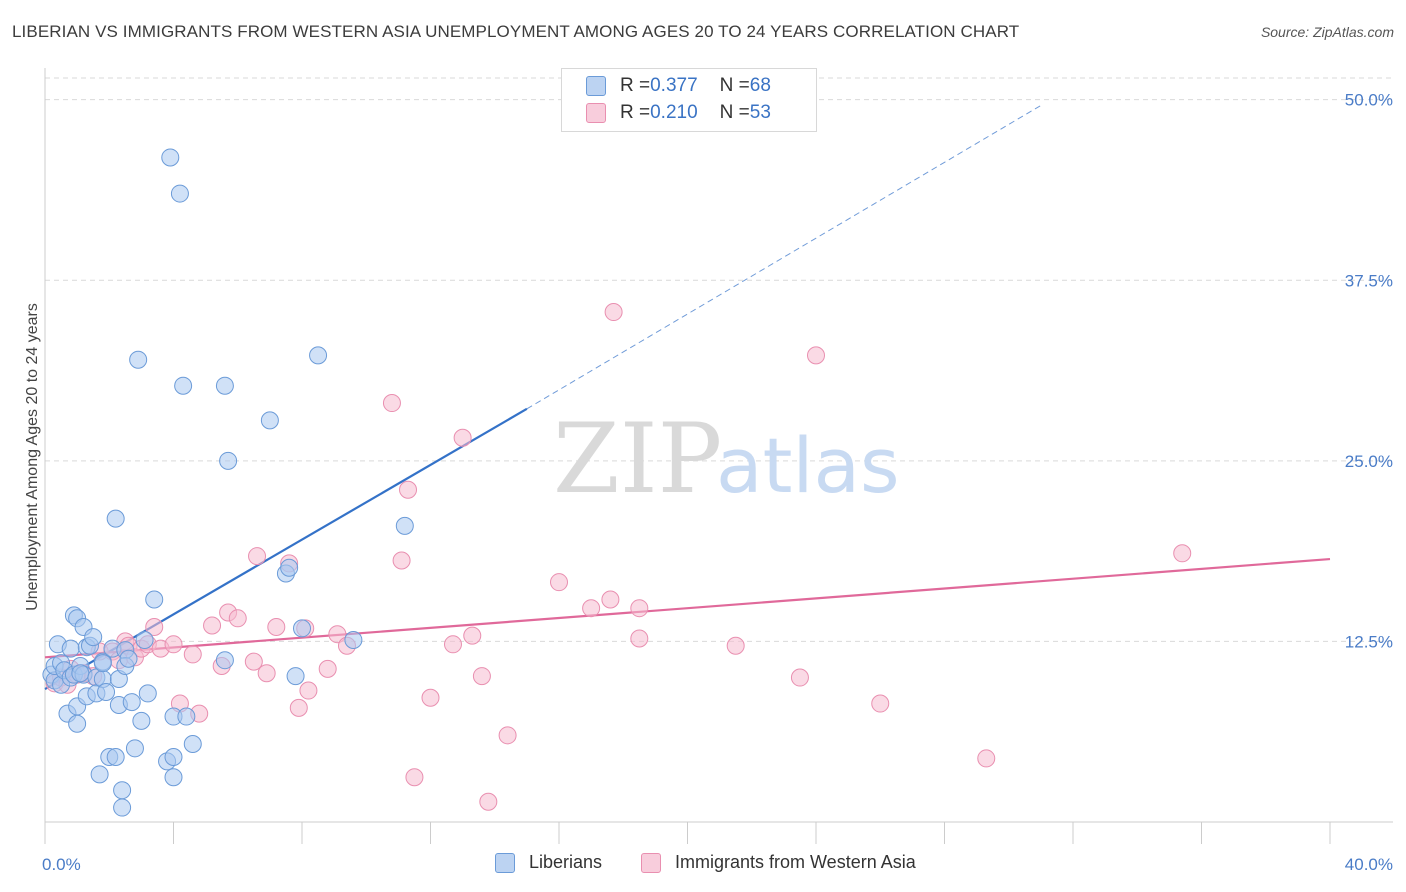  I want to click on correlation-legend: R = 0.377 N = 68 R = 0.210 N = 53, so click(689, 100).